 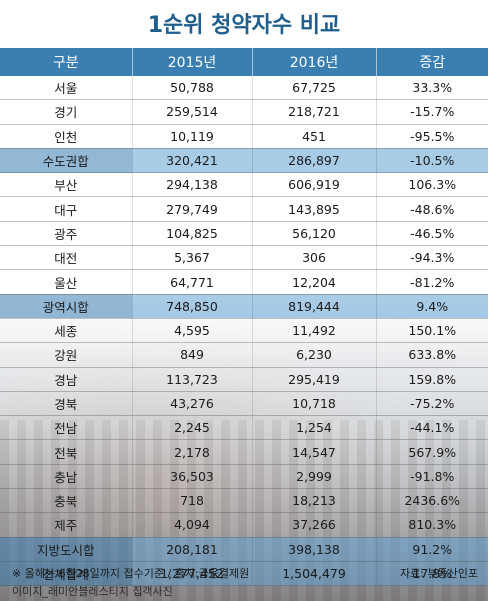 I want to click on cell-region: 경남, so click(x=66, y=379).